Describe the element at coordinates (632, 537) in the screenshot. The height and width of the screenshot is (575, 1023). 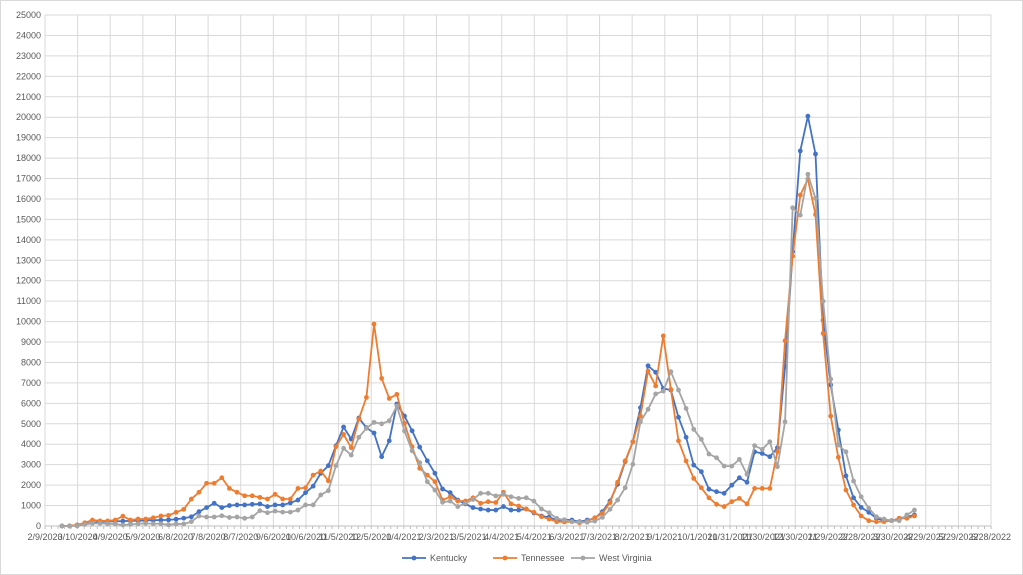
I see `x-tick-label: 8/2/2021` at that location.